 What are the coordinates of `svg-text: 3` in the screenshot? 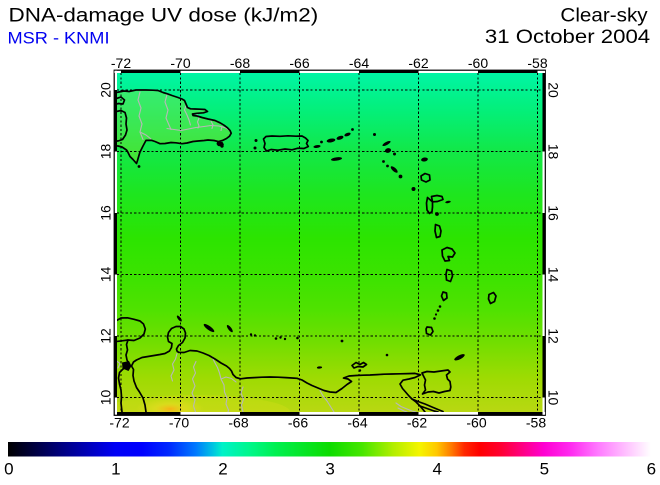 It's located at (329, 469).